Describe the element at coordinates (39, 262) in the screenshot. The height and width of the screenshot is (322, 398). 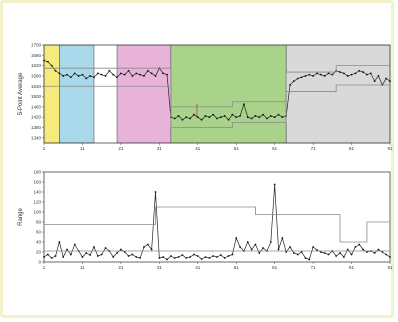
I see `y-tick-label: 0` at that location.